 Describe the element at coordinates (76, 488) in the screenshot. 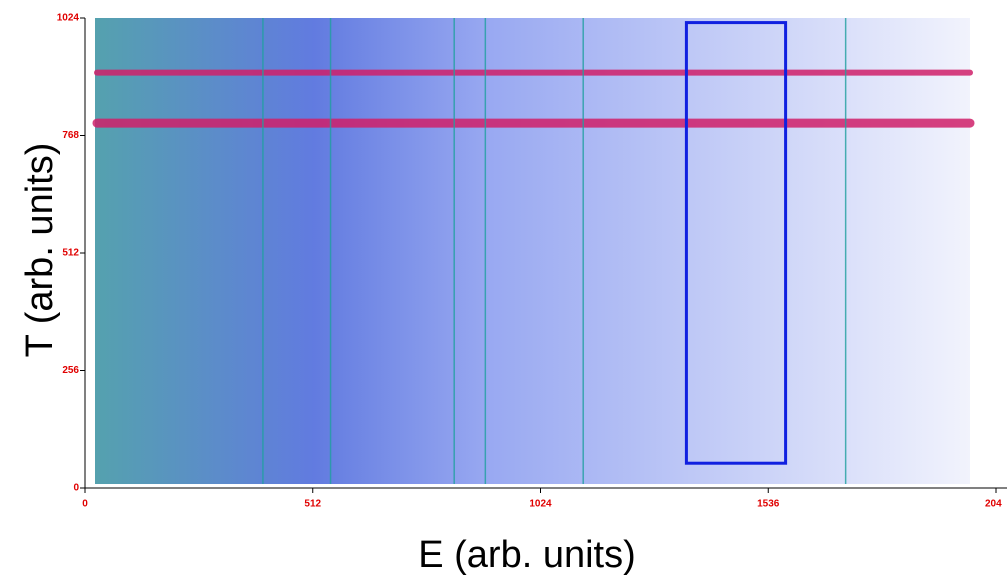

I see `y-tick-label: 0` at that location.